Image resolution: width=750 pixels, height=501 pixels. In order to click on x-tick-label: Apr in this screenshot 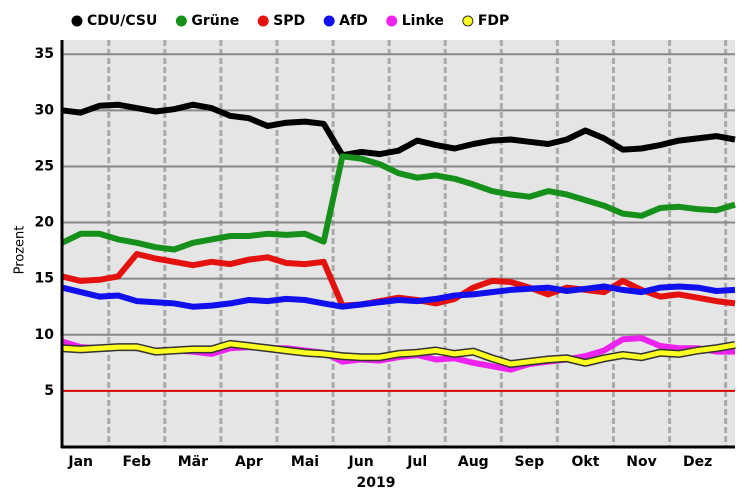, I will do `click(249, 462)`.